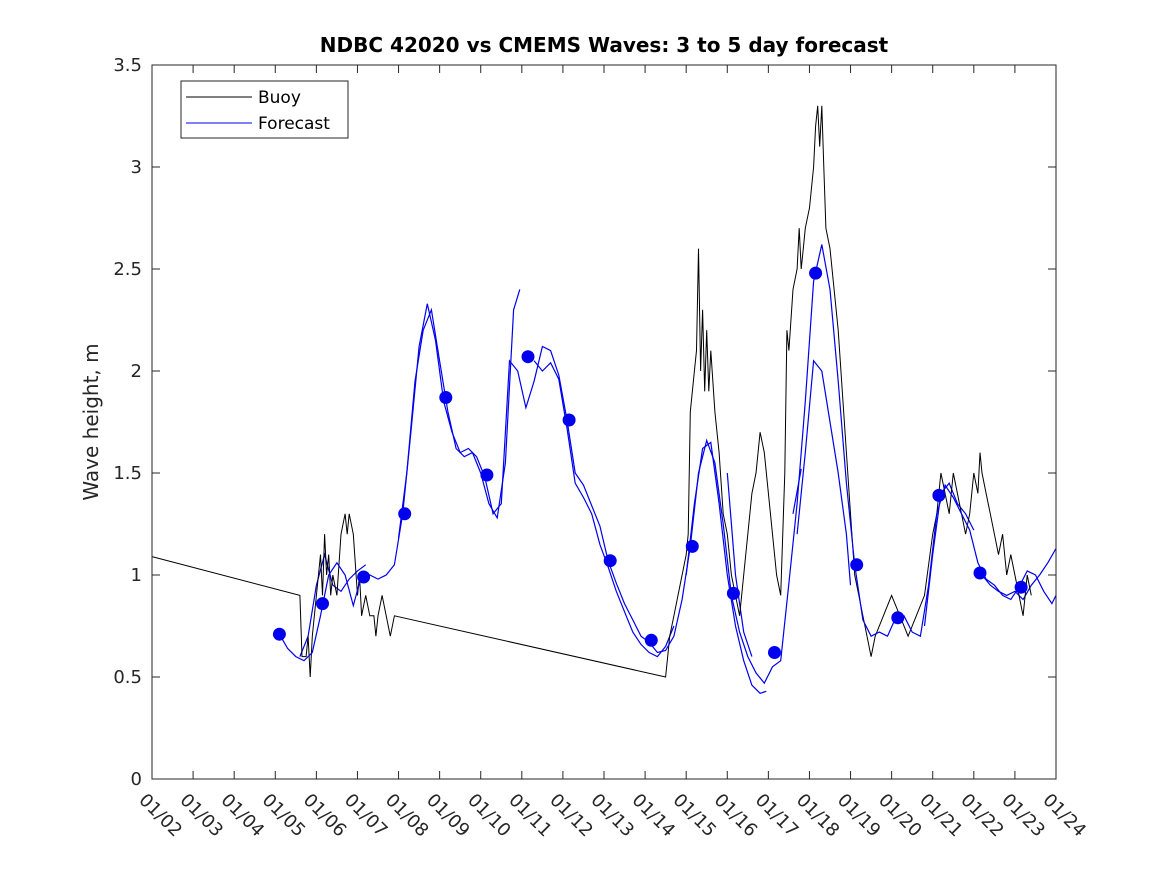 Image resolution: width=1167 pixels, height=875 pixels. Describe the element at coordinates (294, 124) in the screenshot. I see `legend-label-forecast: Forecast` at that location.